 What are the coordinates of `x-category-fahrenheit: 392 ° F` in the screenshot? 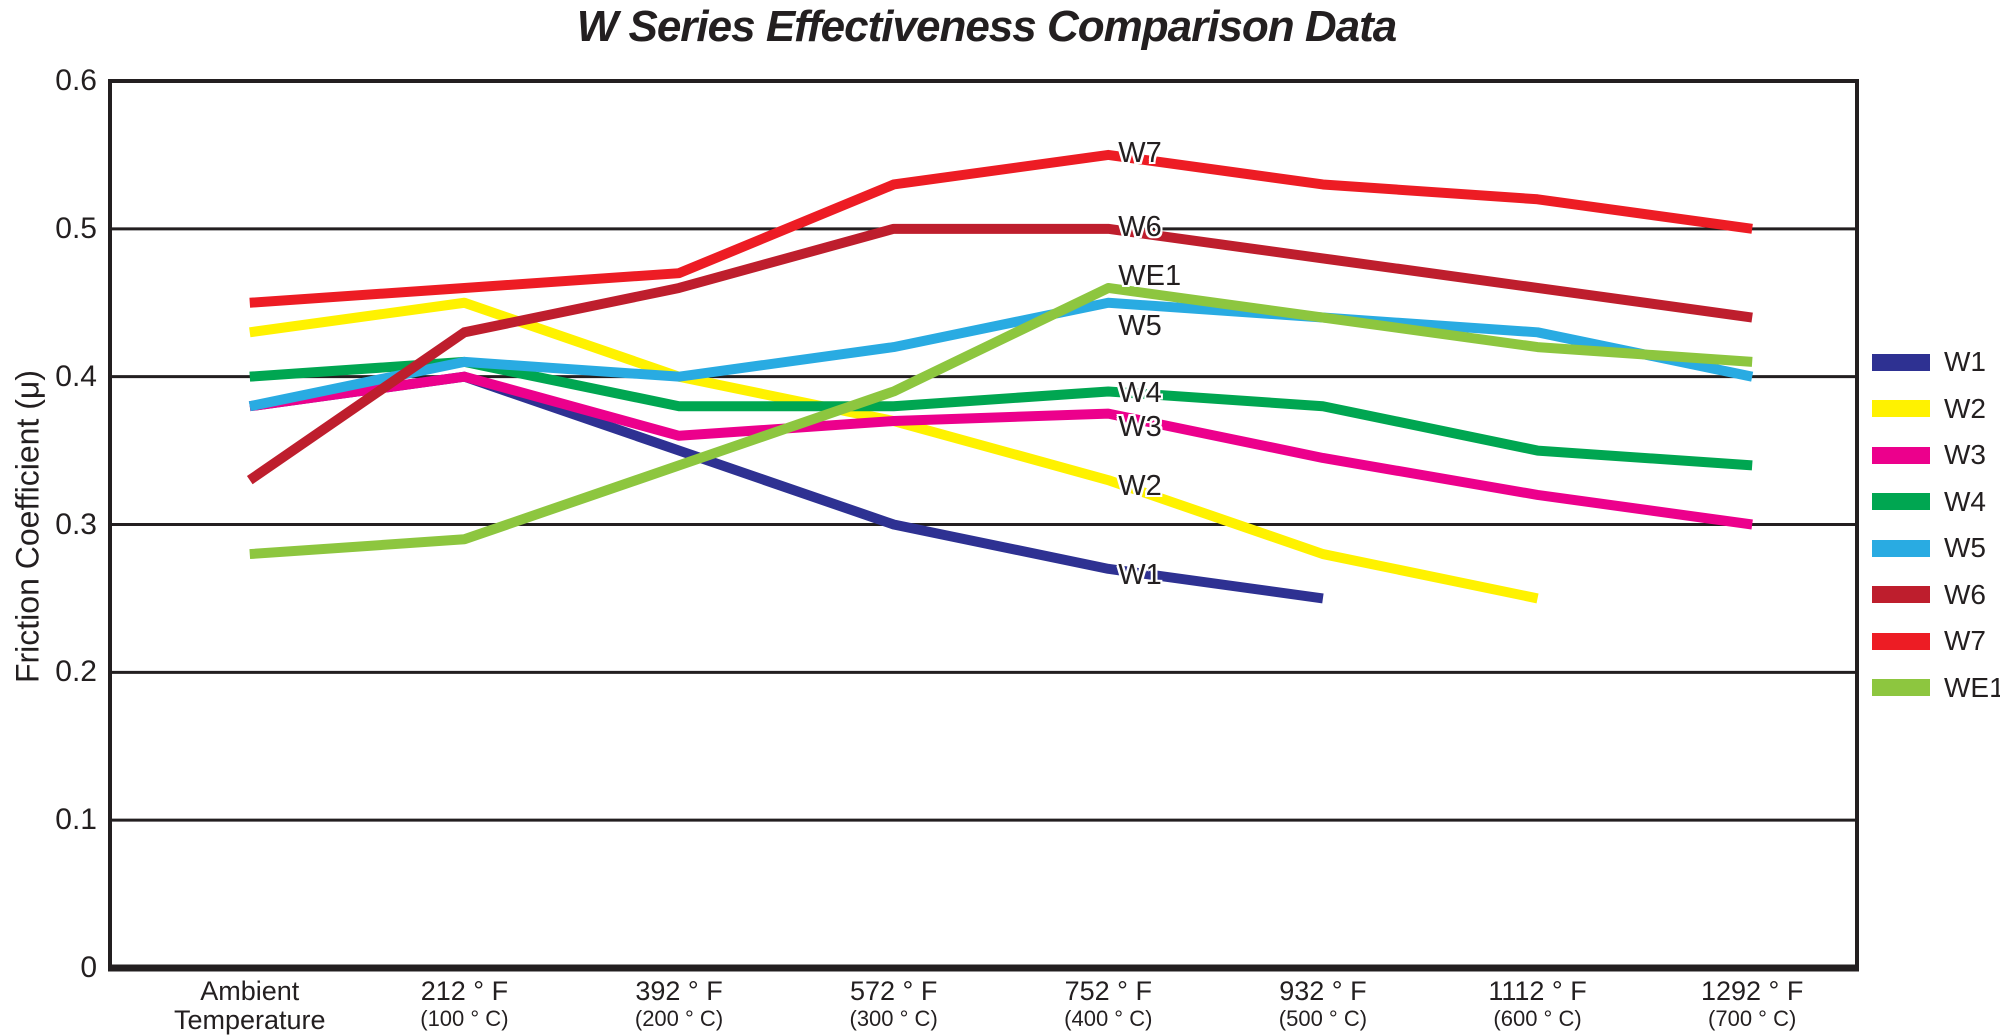 It's located at (679, 991).